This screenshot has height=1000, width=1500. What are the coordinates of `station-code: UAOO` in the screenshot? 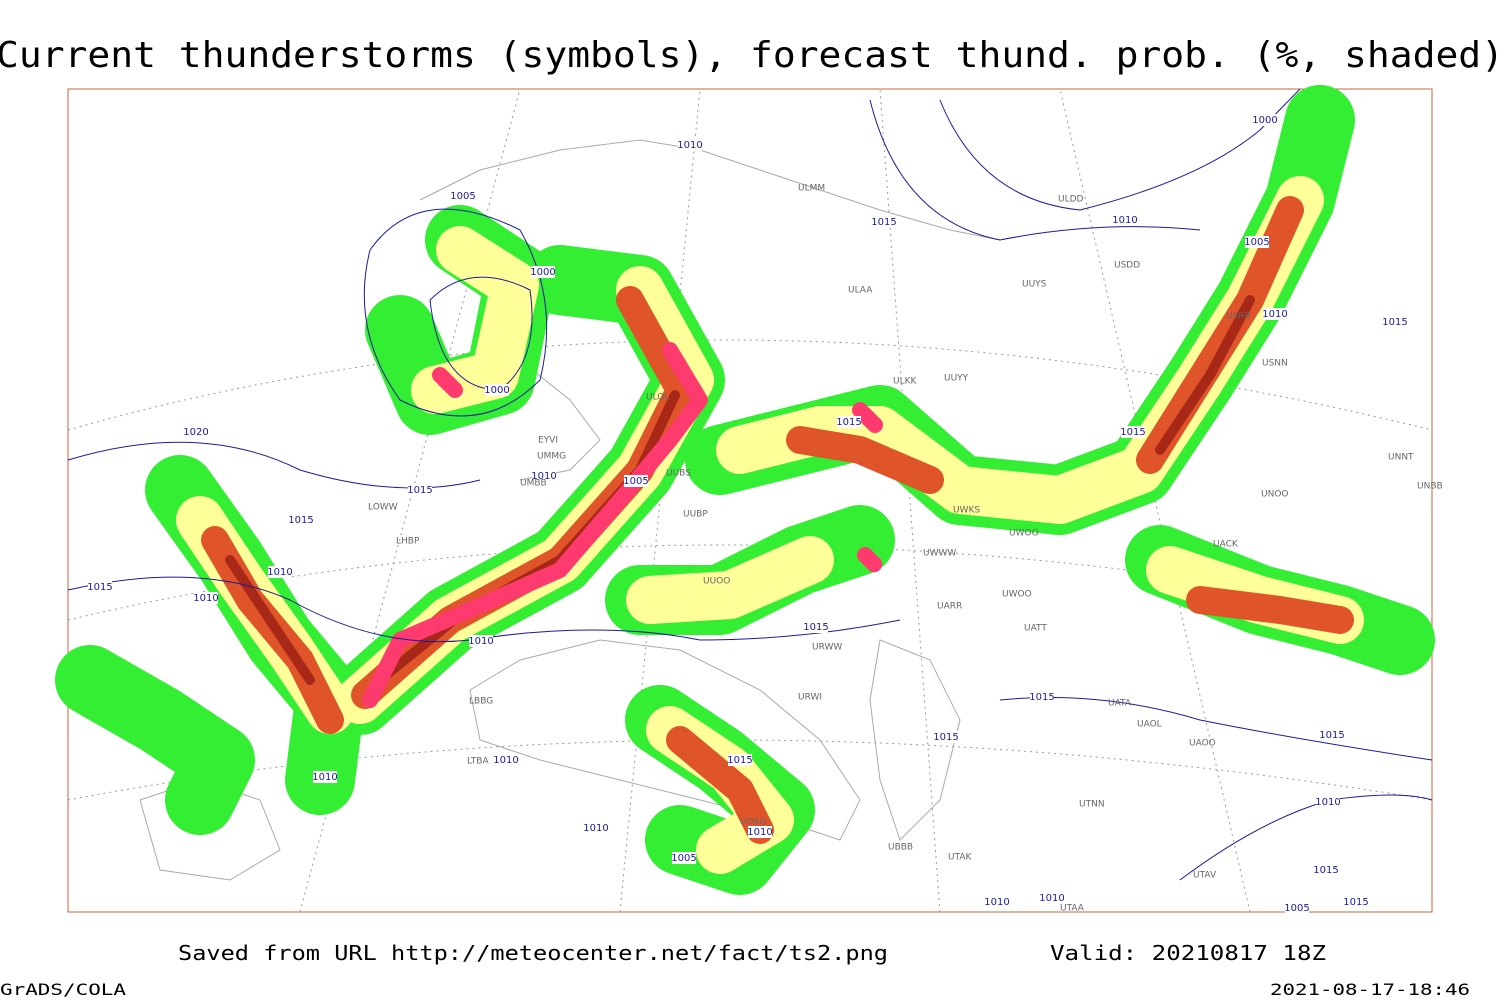 It's located at (1202, 744).